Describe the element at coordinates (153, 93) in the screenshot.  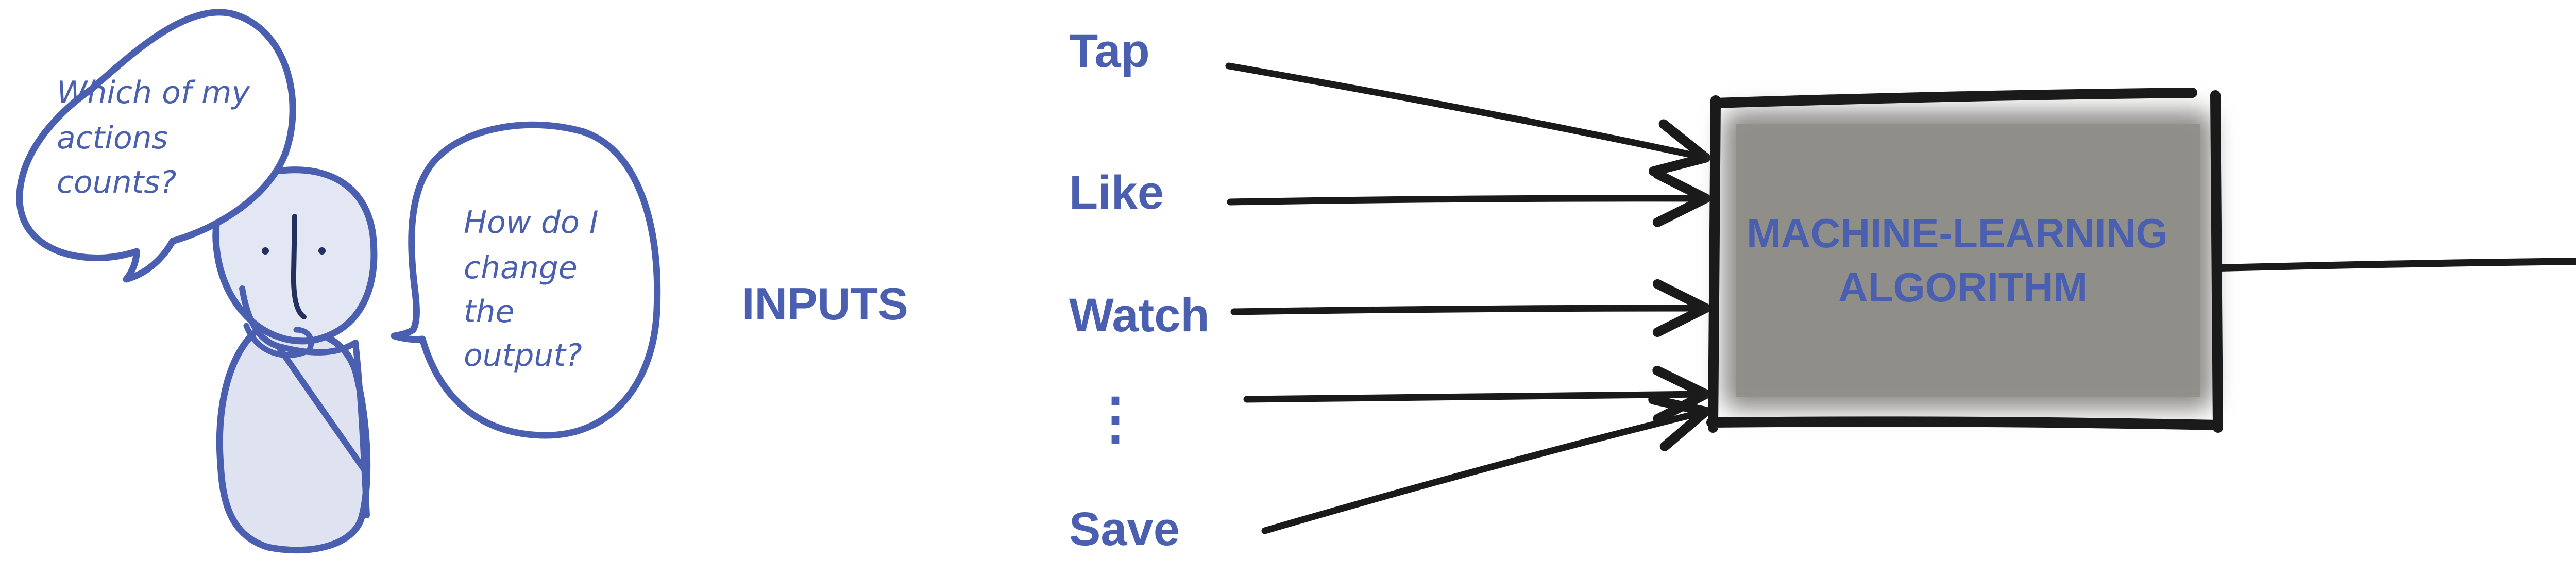
I see `speech-bubble-left-line: Which of my` at that location.